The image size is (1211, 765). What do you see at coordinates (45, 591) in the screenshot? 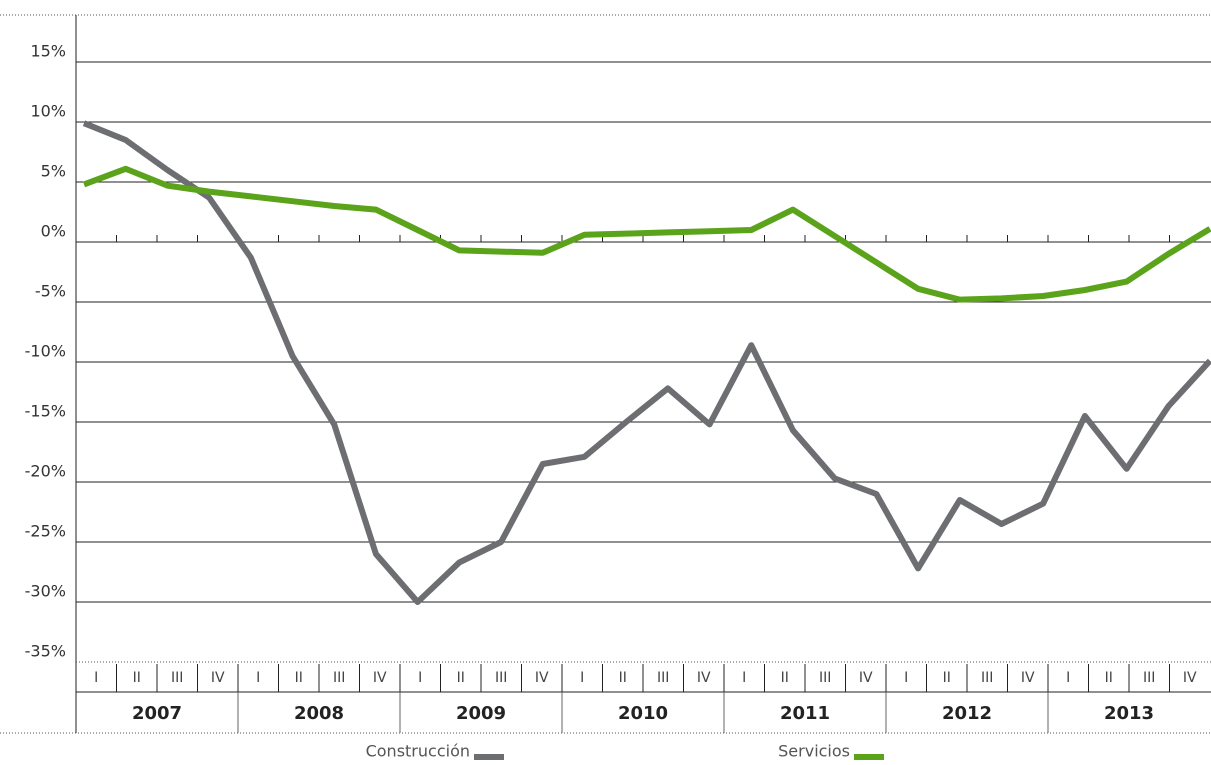
I see `y-tick-label: -30%` at bounding box center [45, 591].